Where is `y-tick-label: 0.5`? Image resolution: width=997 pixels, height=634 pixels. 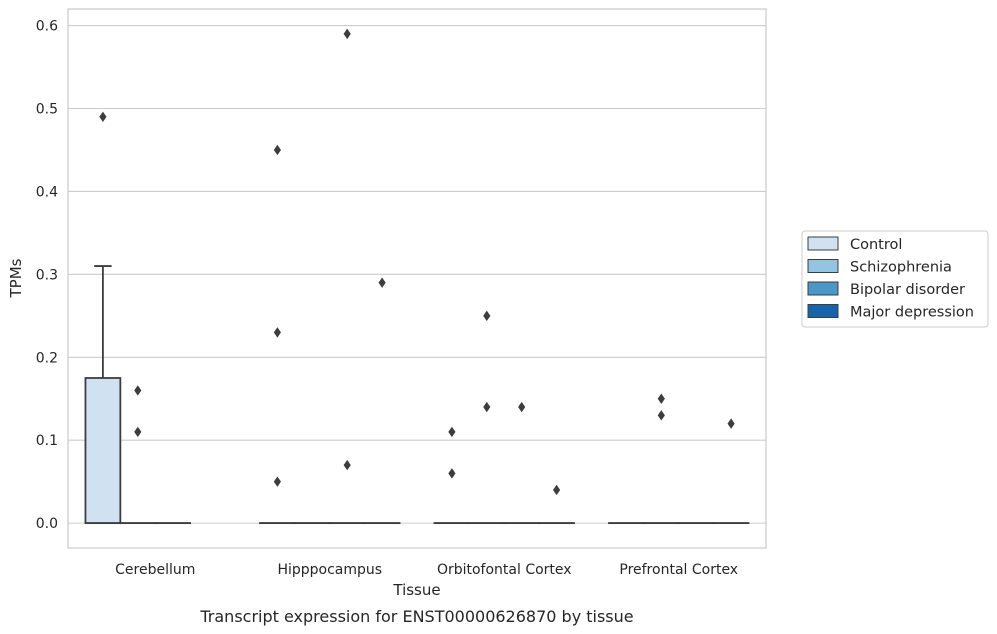 y-tick-label: 0.5 is located at coordinates (47, 110).